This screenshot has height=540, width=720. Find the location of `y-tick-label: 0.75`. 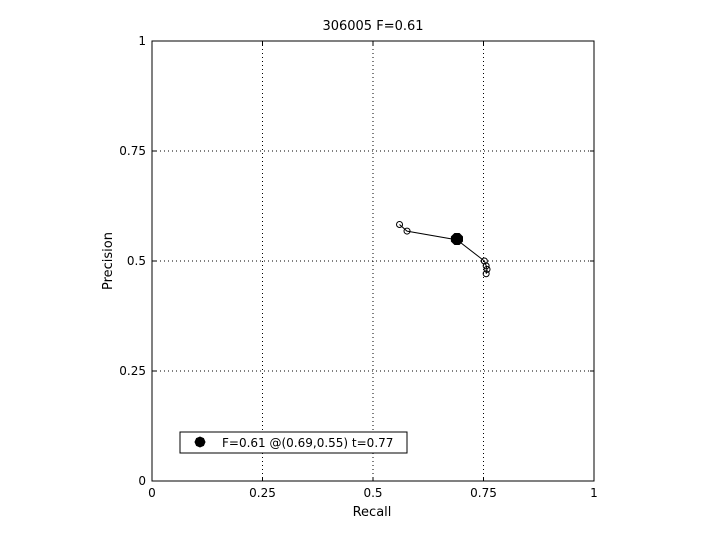

y-tick-label: 0.75 is located at coordinates (132, 151).